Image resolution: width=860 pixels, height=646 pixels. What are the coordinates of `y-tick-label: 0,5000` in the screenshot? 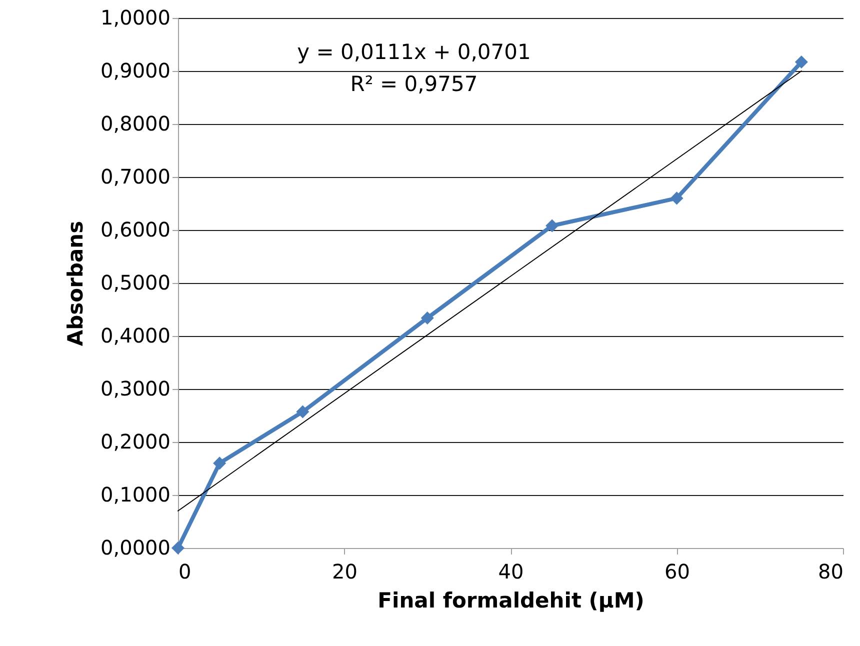 It's located at (135, 282).